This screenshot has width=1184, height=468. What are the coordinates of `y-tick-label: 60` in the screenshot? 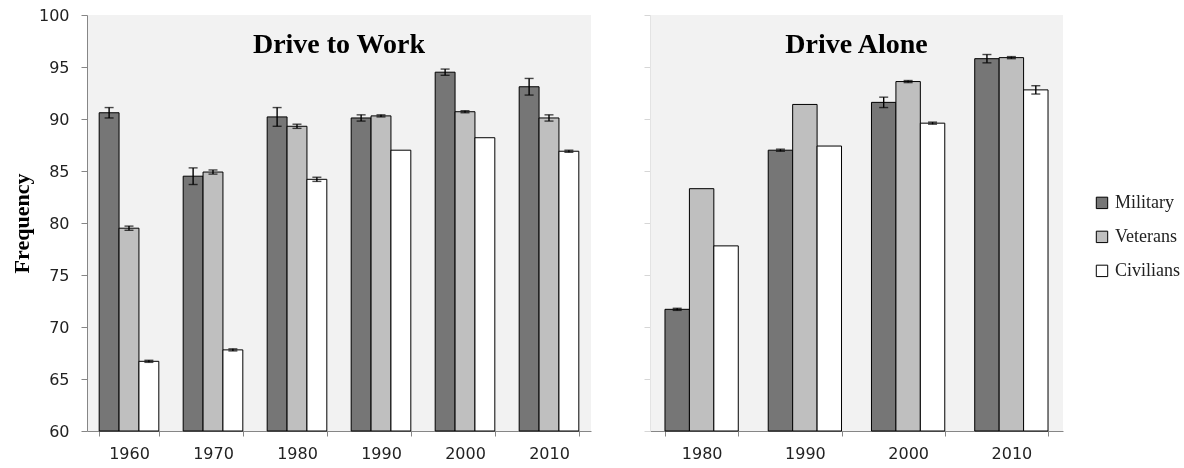 It's located at (59, 431).